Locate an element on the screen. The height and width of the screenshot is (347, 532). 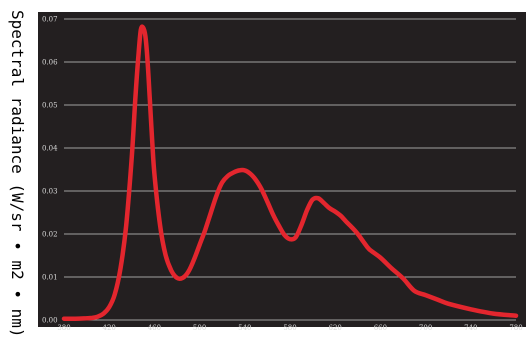
y-tick-labels: 0.00 0.01 0.02 0.03 0.04 0.05 0.06 0.07 is located at coordinates (50, 170).